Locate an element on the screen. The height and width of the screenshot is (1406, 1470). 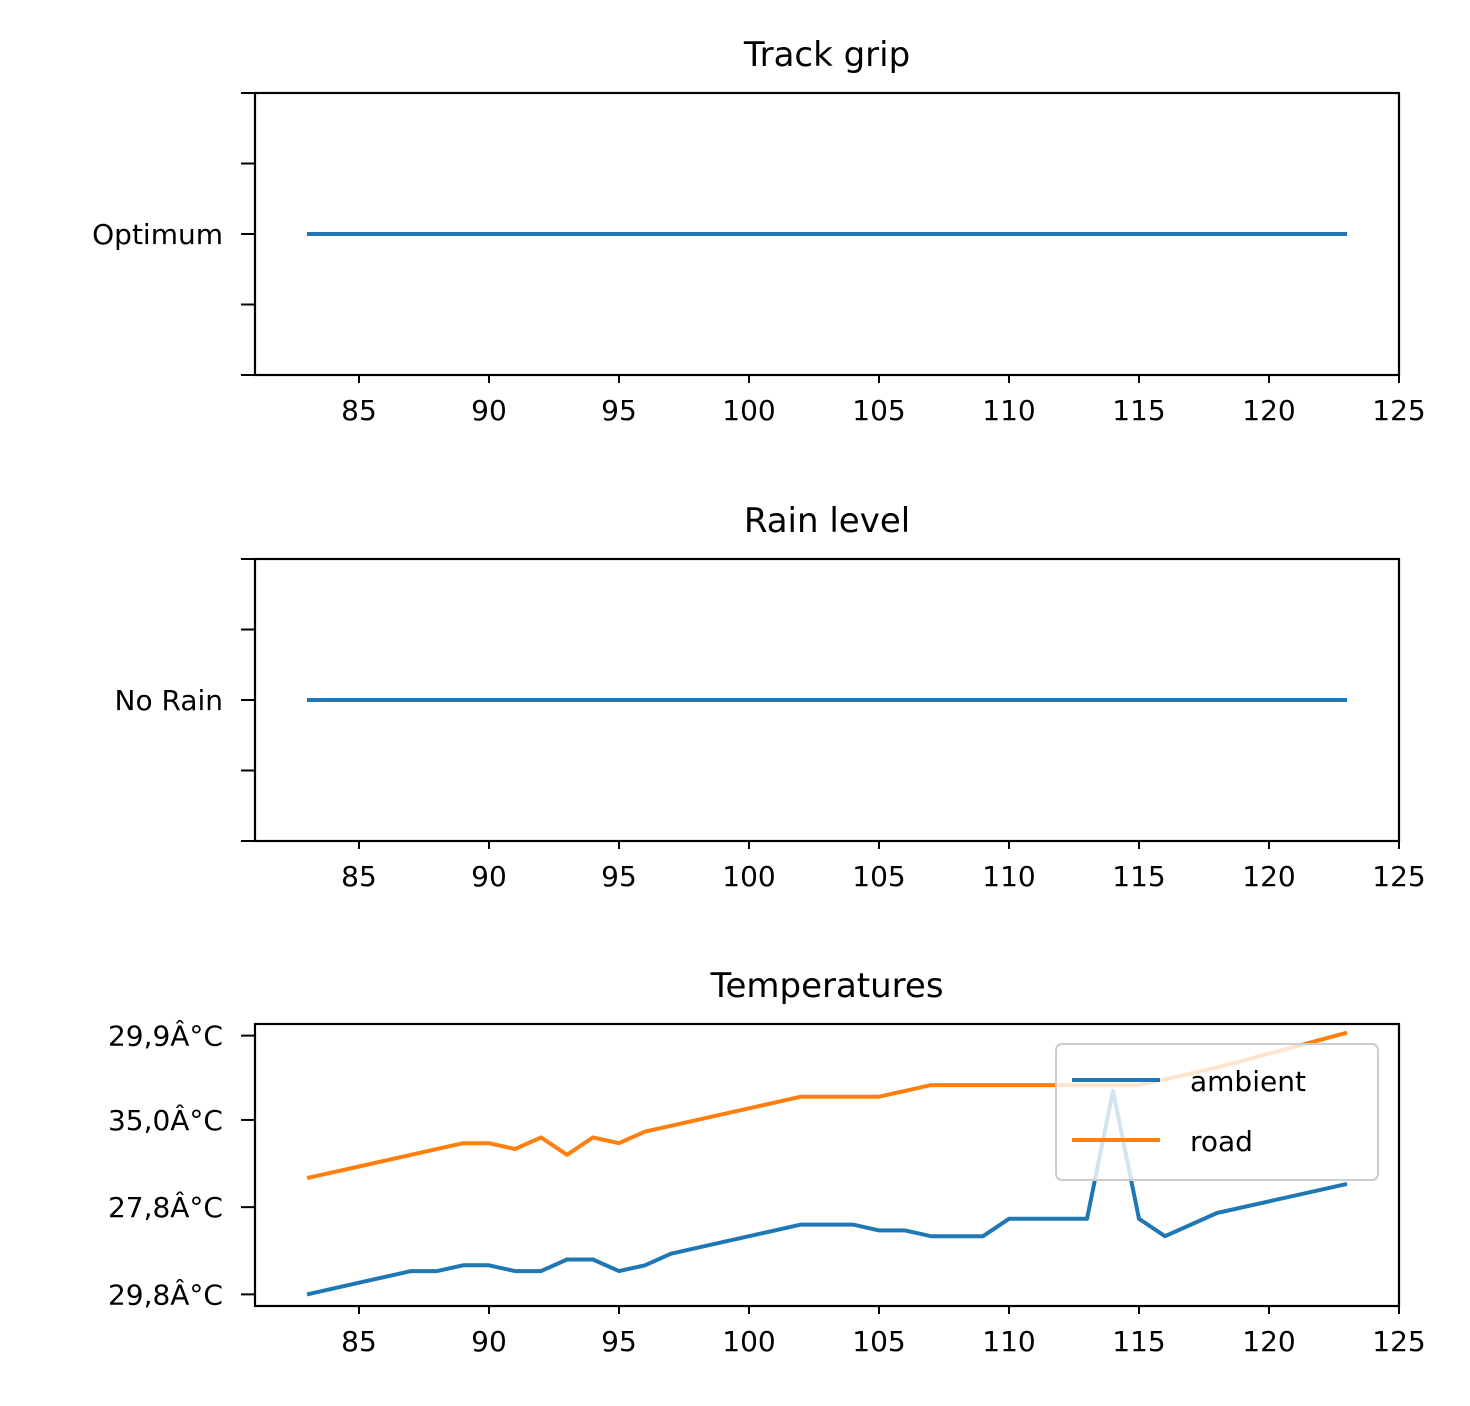
y-tick-label: Optimum is located at coordinates (157, 234).